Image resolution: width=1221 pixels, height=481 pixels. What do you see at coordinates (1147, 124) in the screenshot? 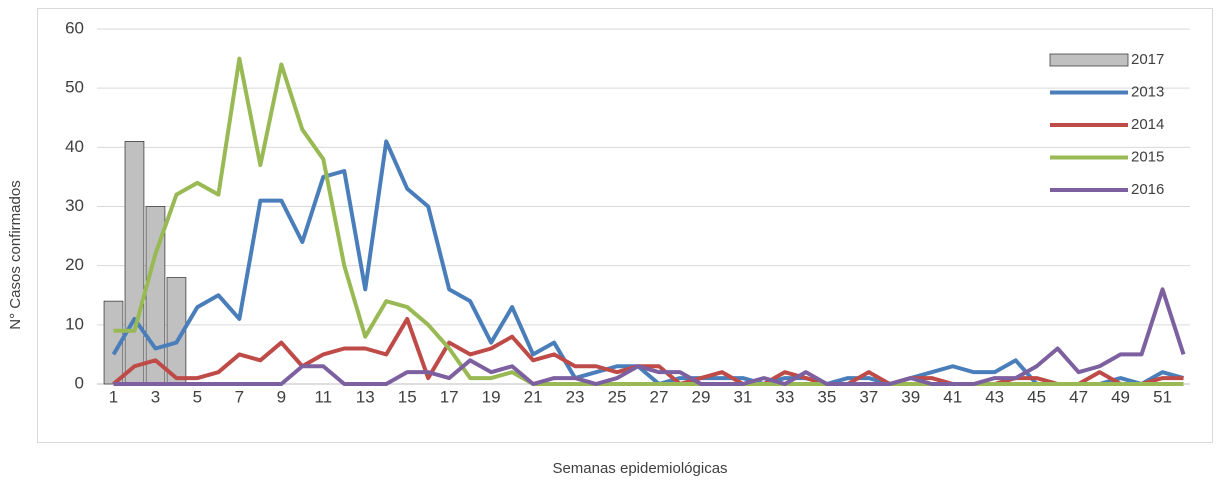
I see `legend-label: 2014` at bounding box center [1147, 124].